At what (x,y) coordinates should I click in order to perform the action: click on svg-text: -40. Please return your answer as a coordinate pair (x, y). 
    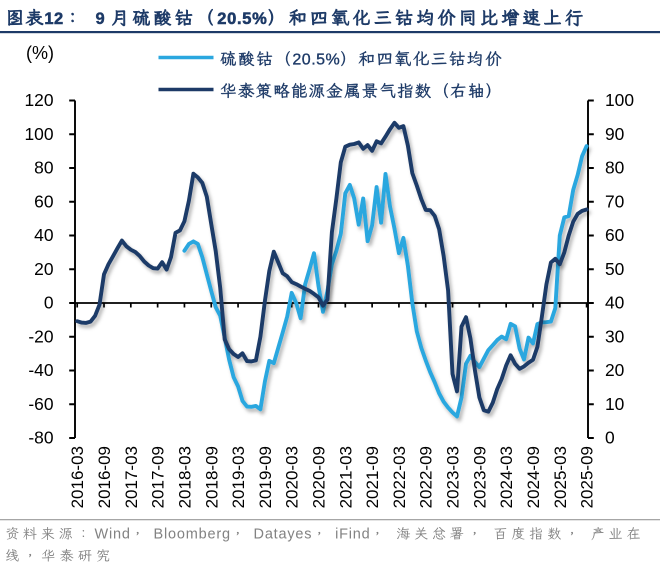
    Looking at the image, I should click on (40, 370).